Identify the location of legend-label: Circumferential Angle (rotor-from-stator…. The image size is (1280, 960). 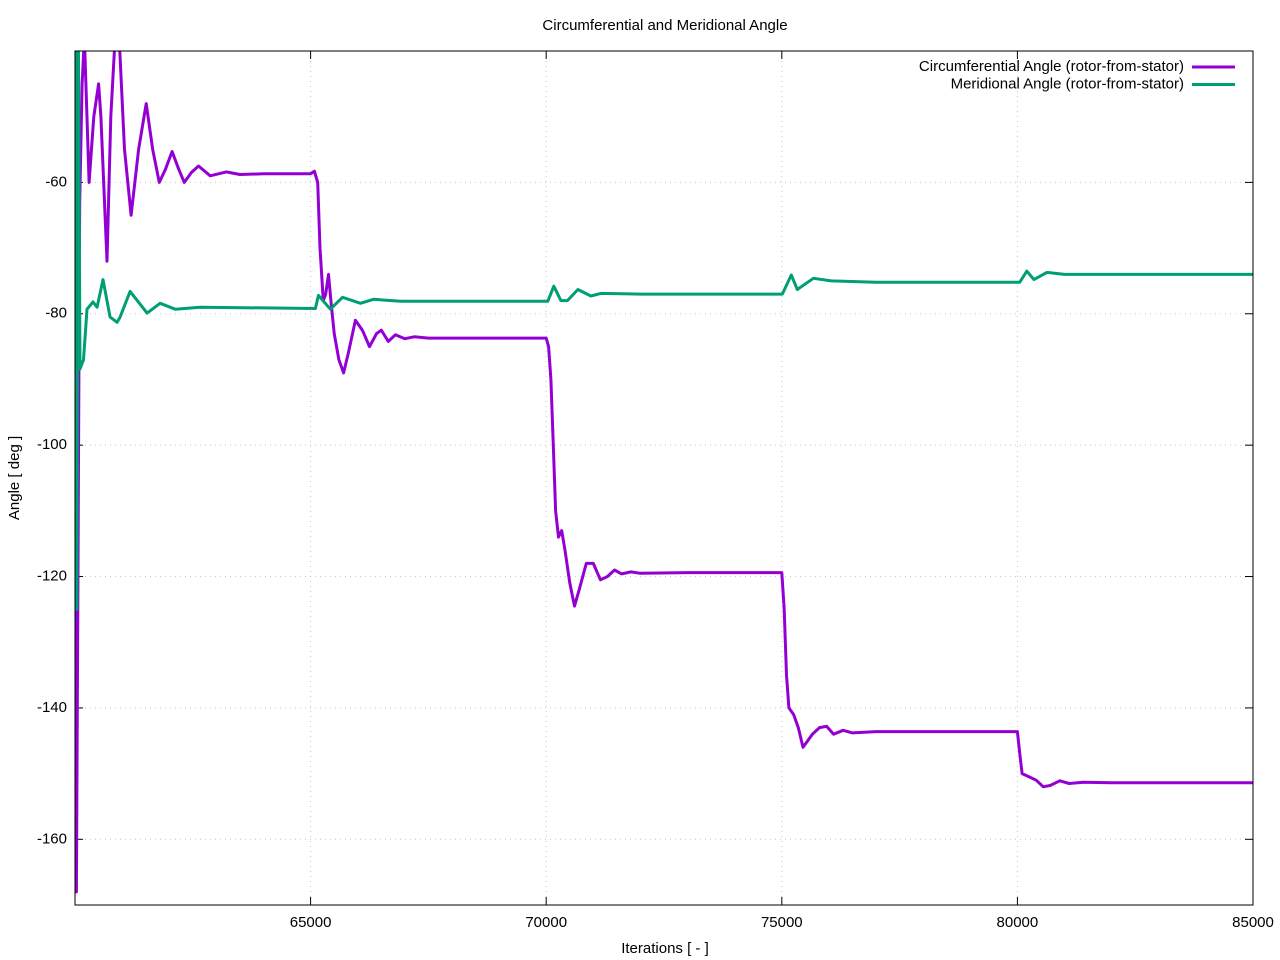
(1051, 66).